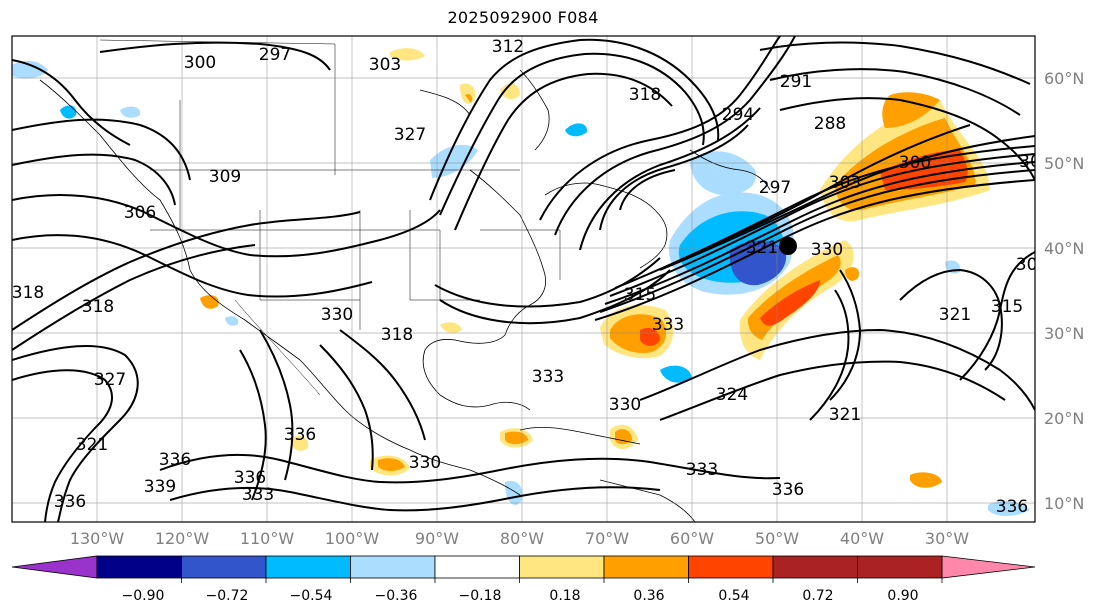 Image resolution: width=1105 pixels, height=615 pixels. Describe the element at coordinates (352, 538) in the screenshot. I see `lon-label-100w: 100°W` at that location.